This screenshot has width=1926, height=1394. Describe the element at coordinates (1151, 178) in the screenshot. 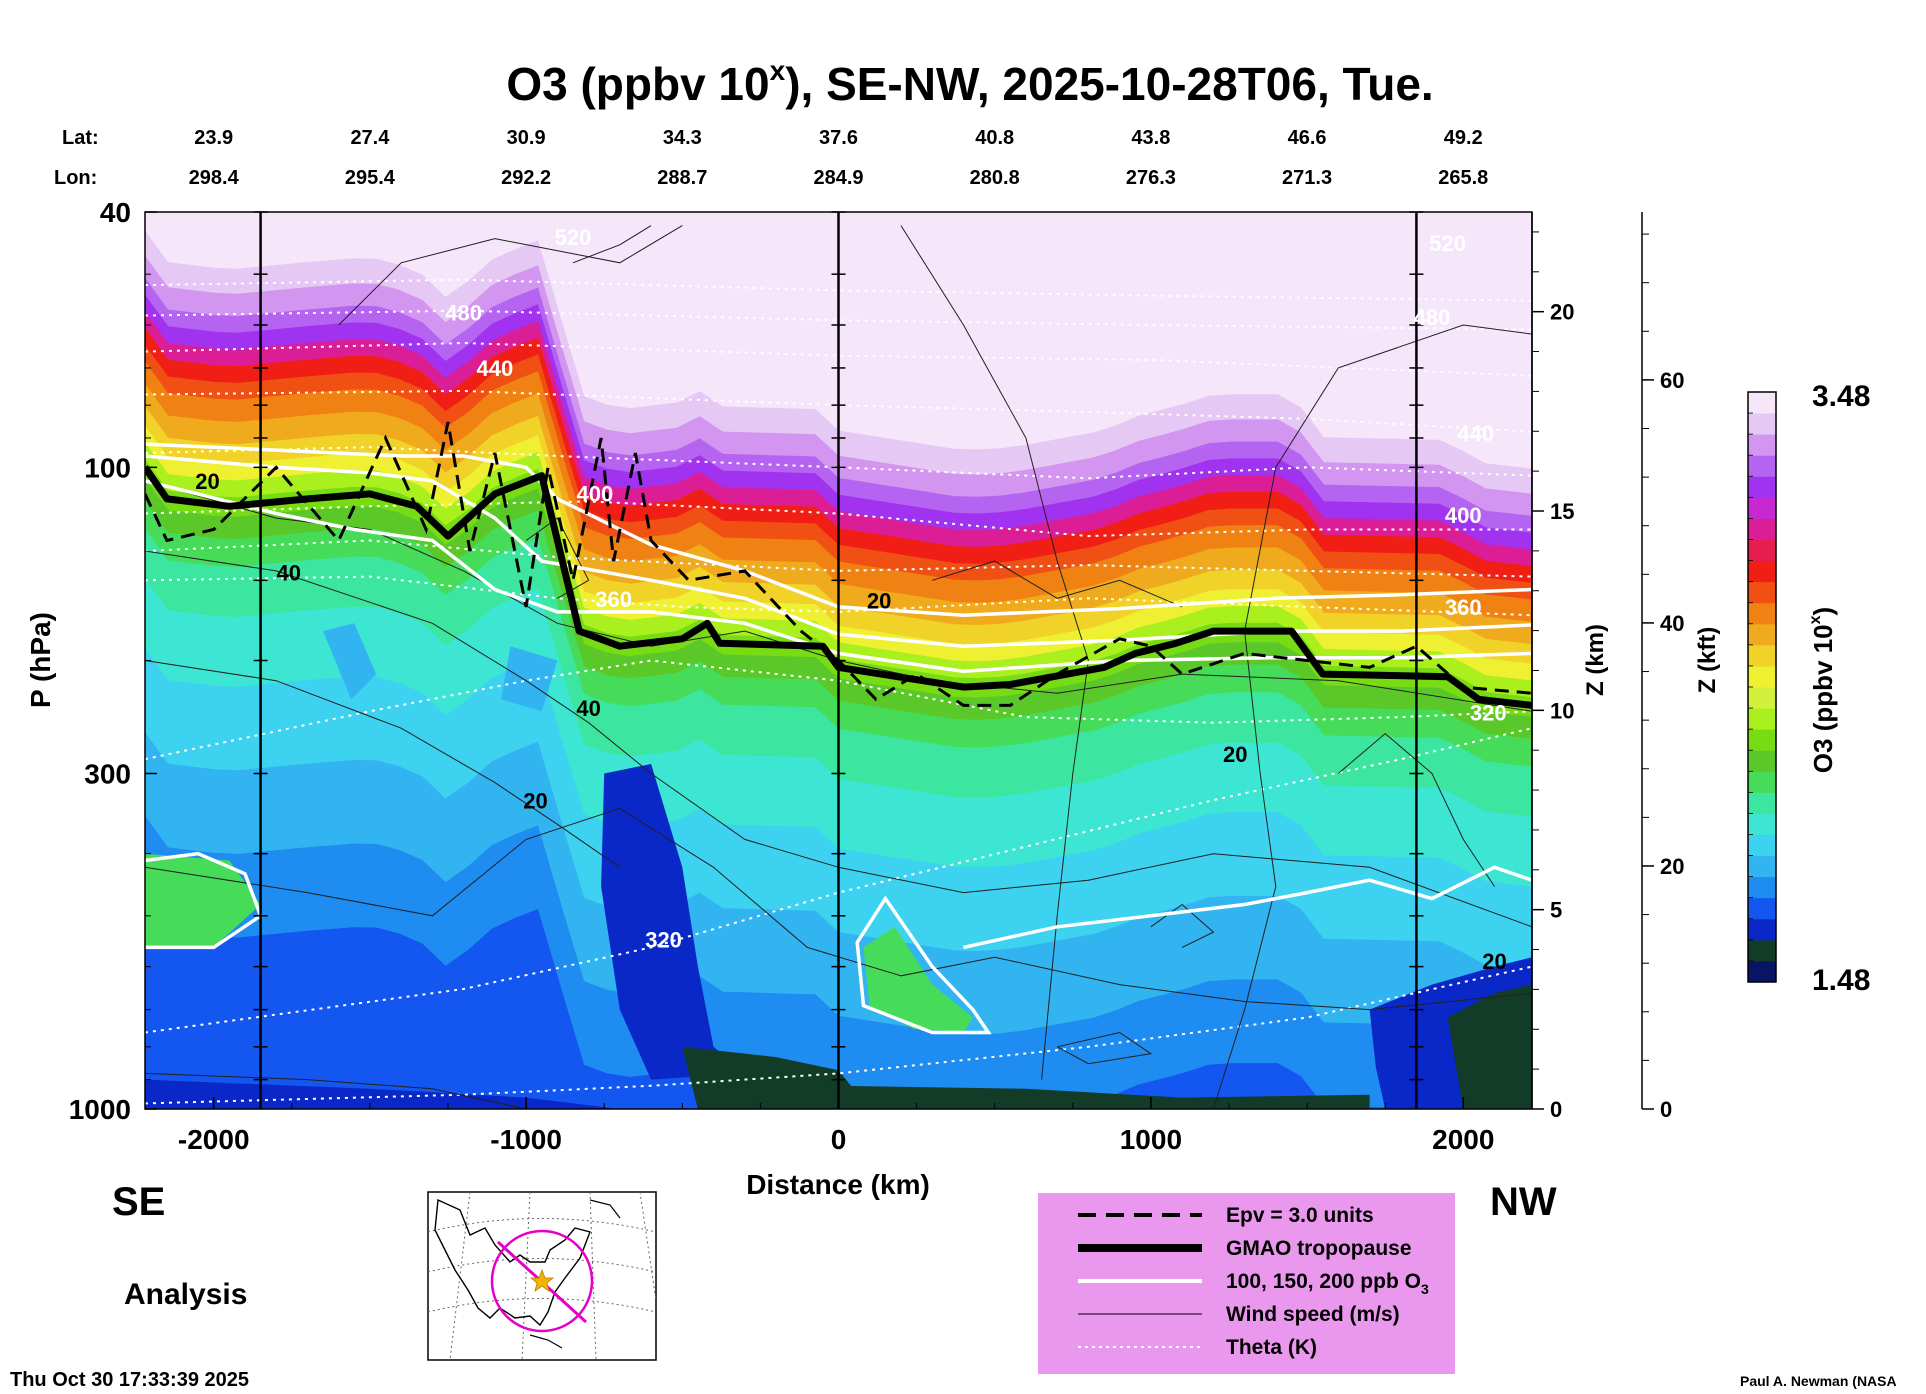

I see `lon-value: 276.3` at that location.